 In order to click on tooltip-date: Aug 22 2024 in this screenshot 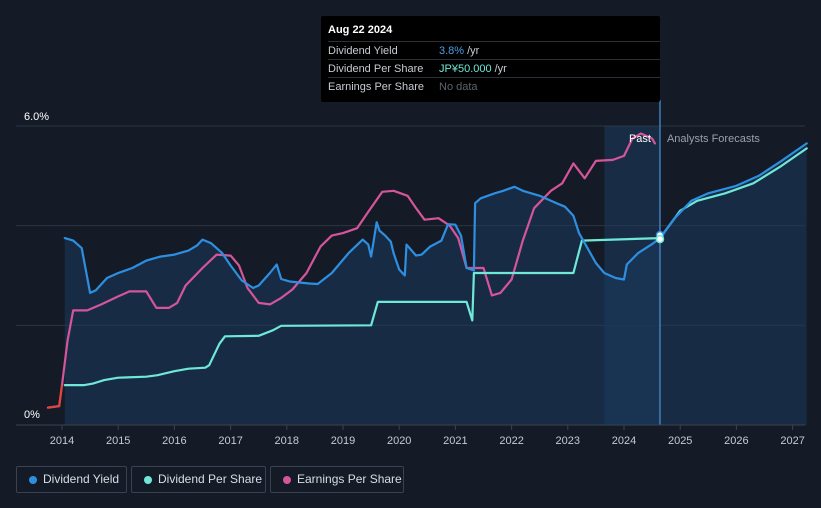, I will do `click(360, 30)`.